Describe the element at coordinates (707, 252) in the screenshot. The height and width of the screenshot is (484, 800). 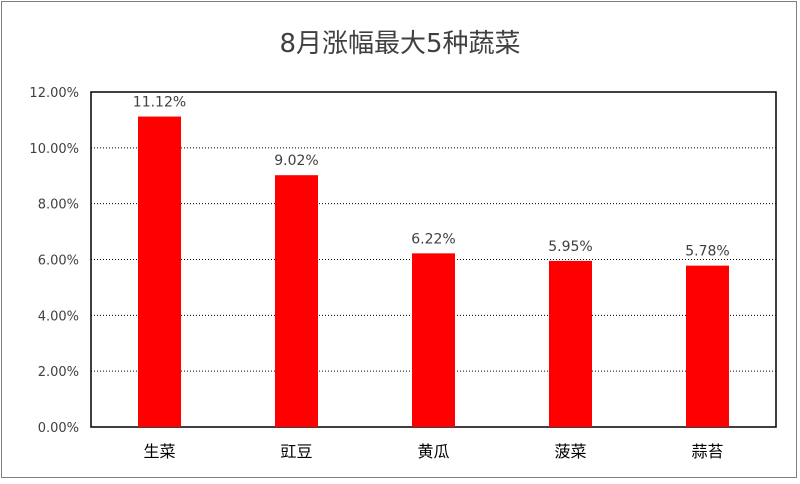
I see `data-label: 5.78%` at that location.